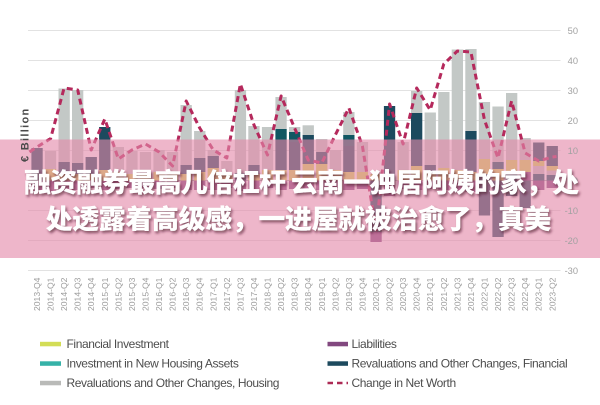 This screenshot has height=405, width=600. I want to click on svg-text: 2019-Q4, so click(362, 294).